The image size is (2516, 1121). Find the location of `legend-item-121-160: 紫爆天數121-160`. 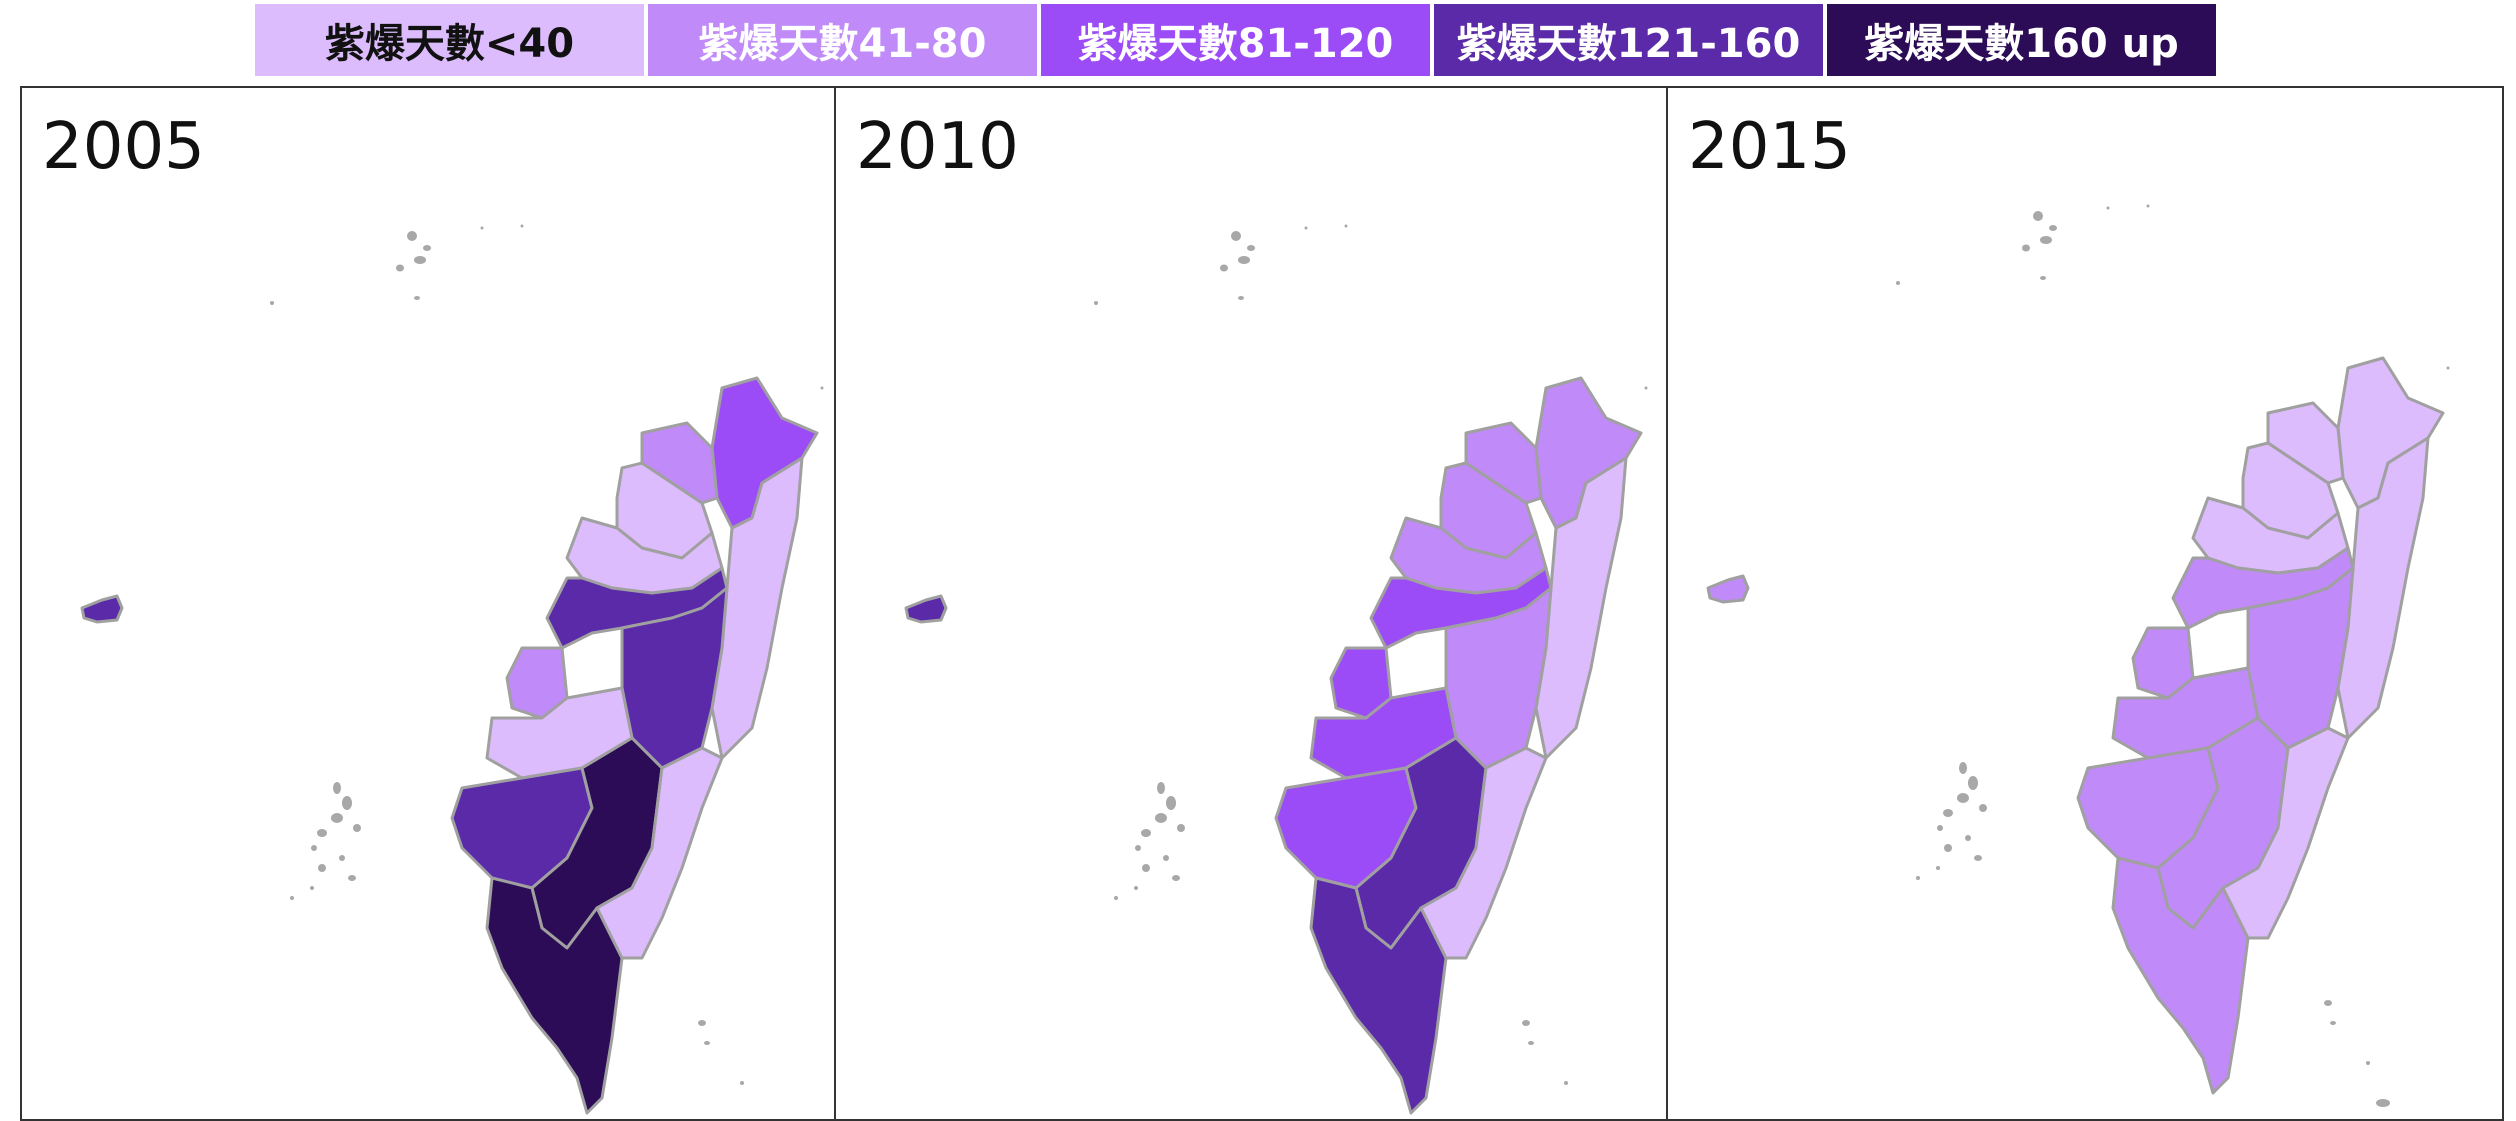

legend-item-121-160: 紫爆天數121-160 is located at coordinates (1630, 40).